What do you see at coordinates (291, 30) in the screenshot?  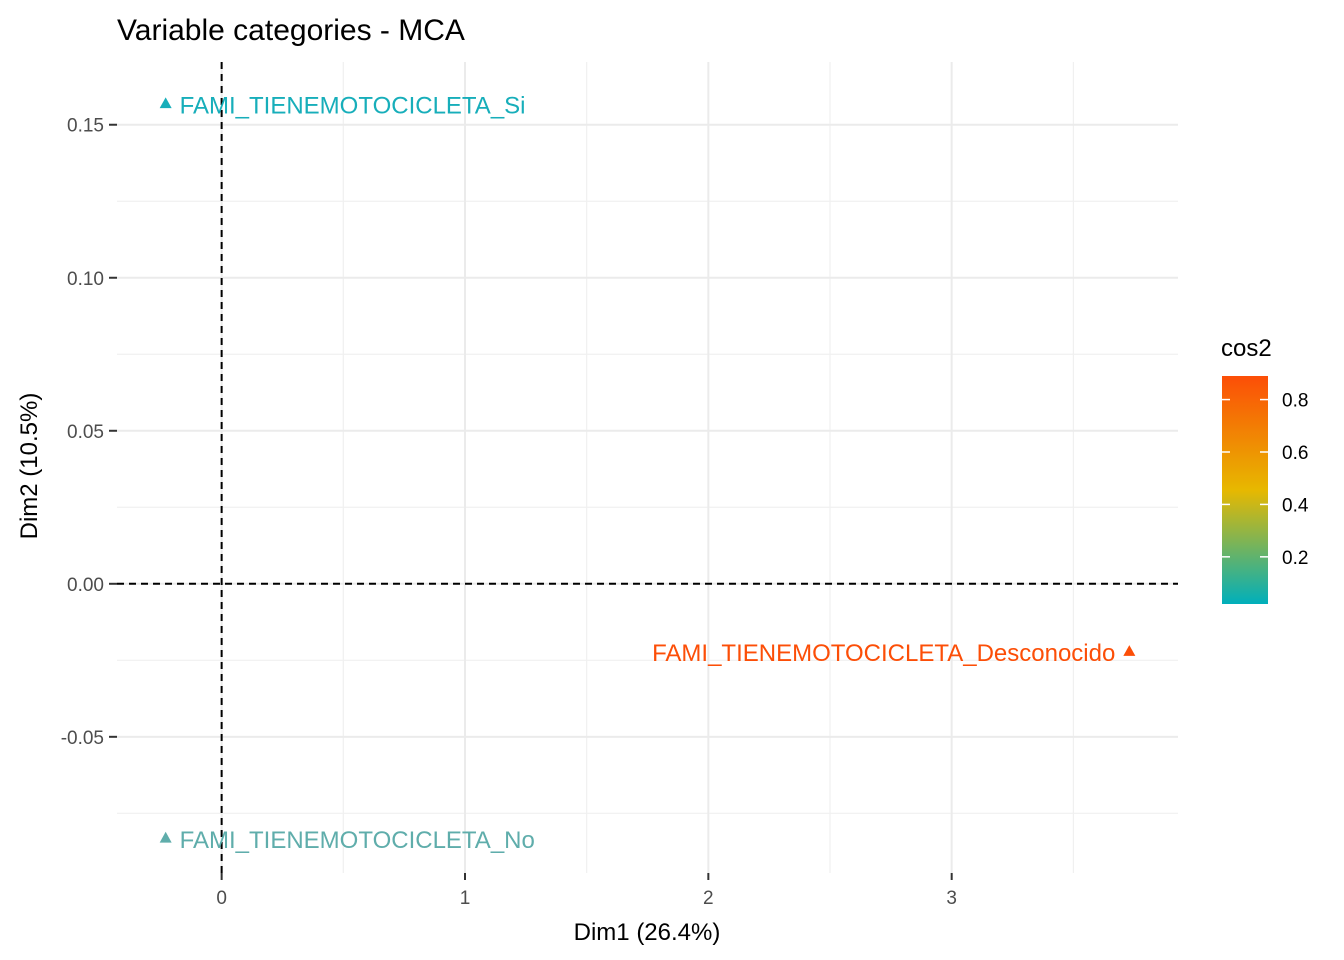 I see `chart-title: Variable categories - MCA` at bounding box center [291, 30].